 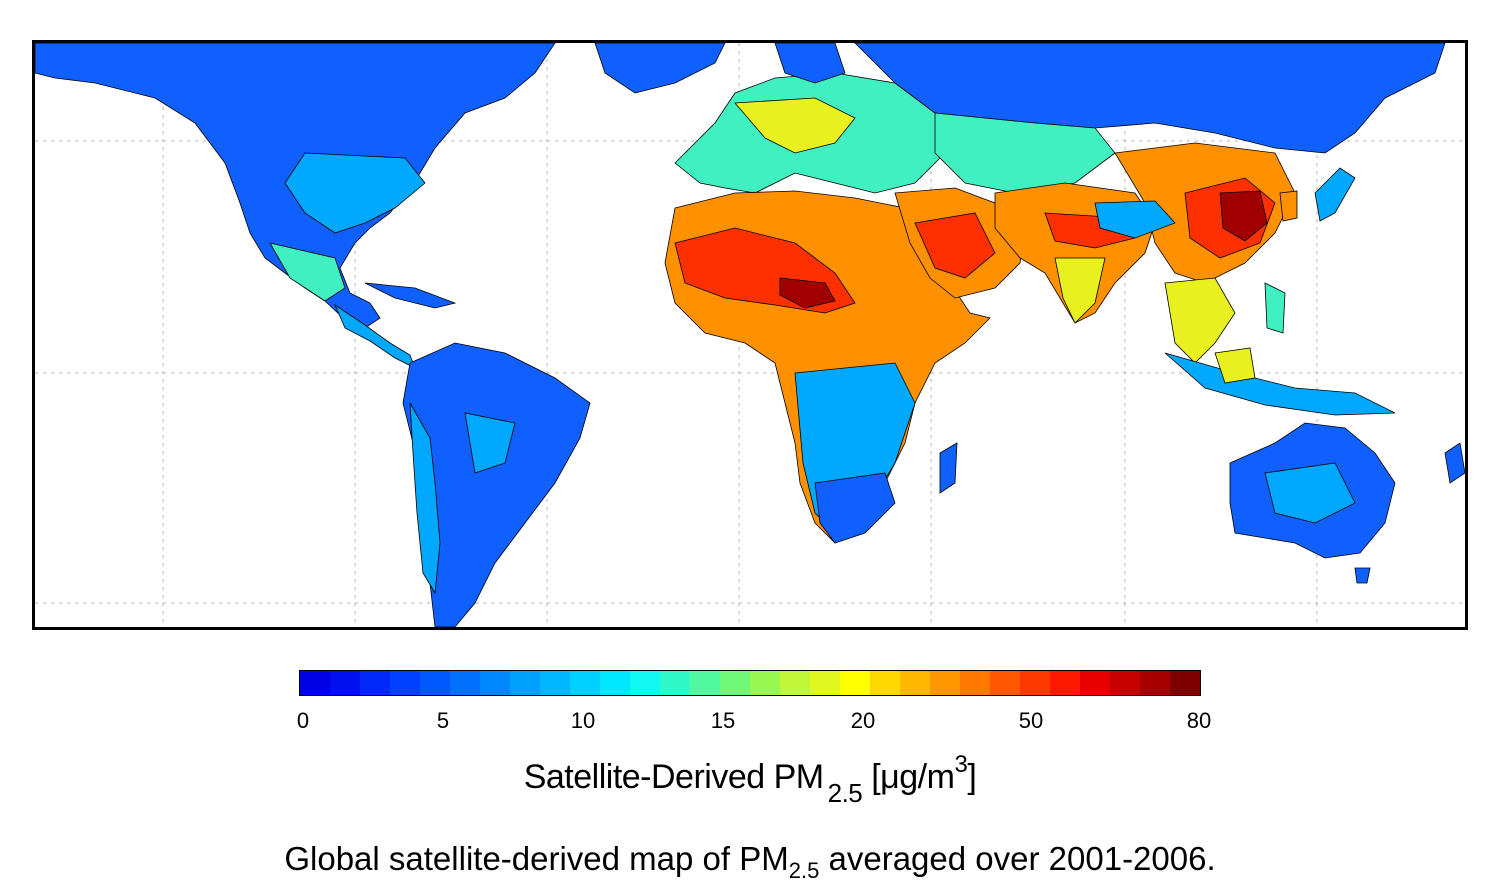 I want to click on central-asia, so click(x=1025, y=153).